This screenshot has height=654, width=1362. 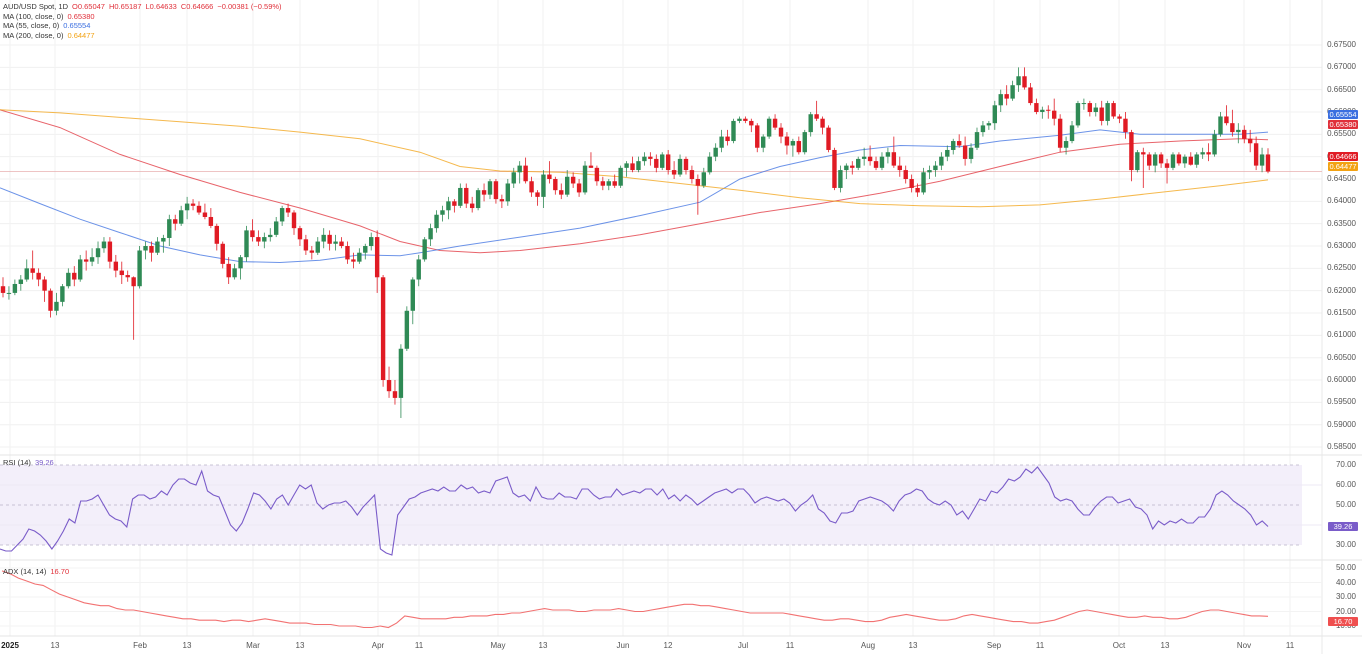 What do you see at coordinates (10, 645) in the screenshot?
I see `time-tick: 2025` at bounding box center [10, 645].